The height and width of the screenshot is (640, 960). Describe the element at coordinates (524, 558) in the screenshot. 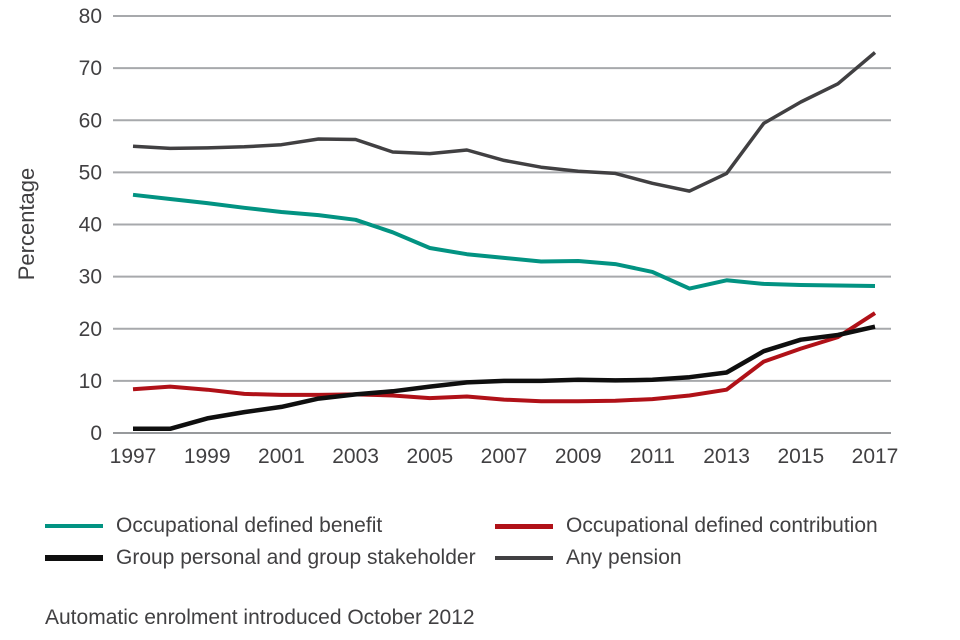

I see `grey-line-swatch-icon` at that location.